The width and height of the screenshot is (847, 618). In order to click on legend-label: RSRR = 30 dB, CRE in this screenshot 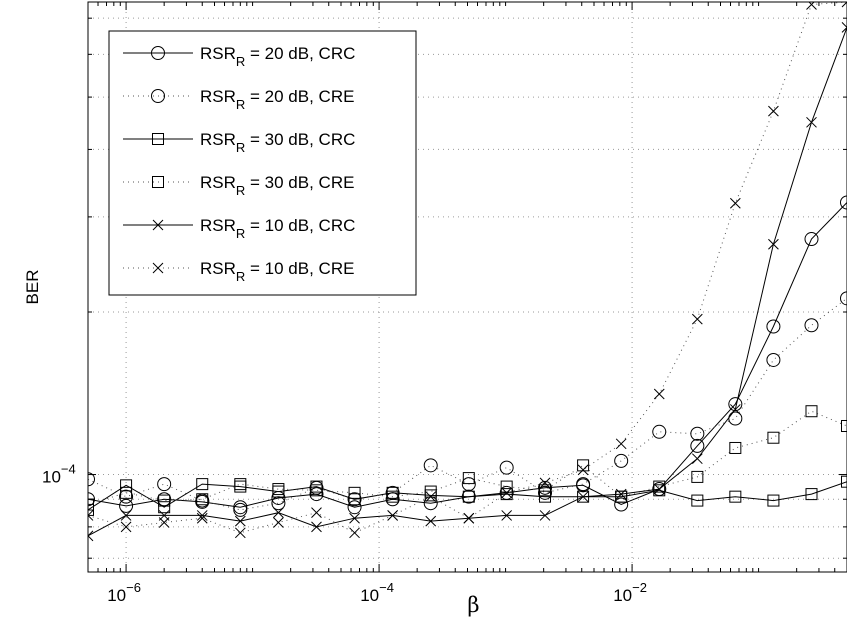, I will do `click(277, 185)`.